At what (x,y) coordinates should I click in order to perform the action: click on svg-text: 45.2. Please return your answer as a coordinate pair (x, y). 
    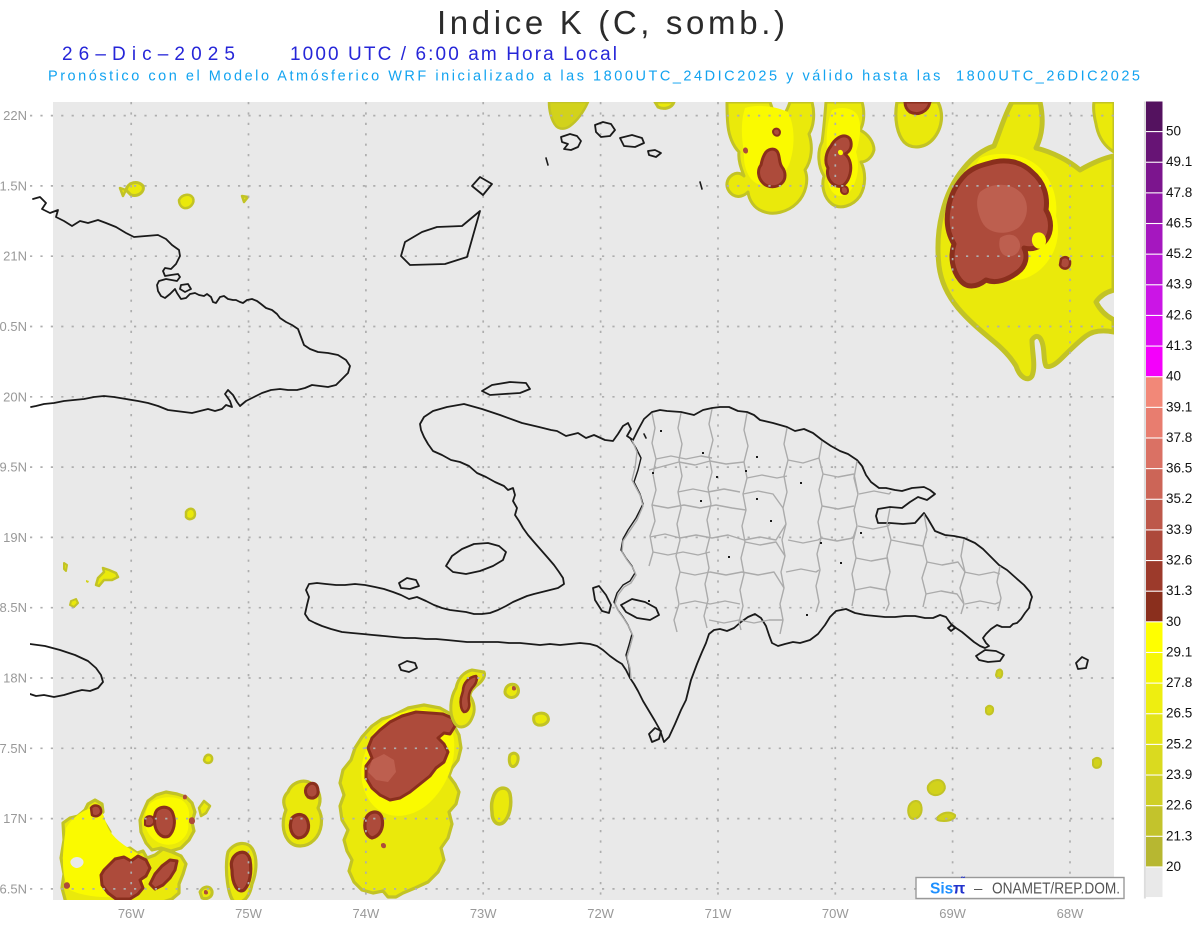
    Looking at the image, I should click on (1179, 253).